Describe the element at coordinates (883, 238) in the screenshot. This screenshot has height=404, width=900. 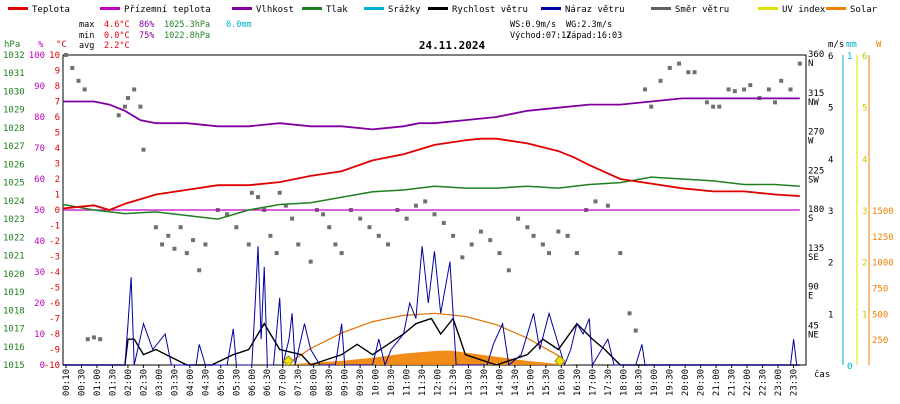
I see `solar-tick: 1250` at that location.